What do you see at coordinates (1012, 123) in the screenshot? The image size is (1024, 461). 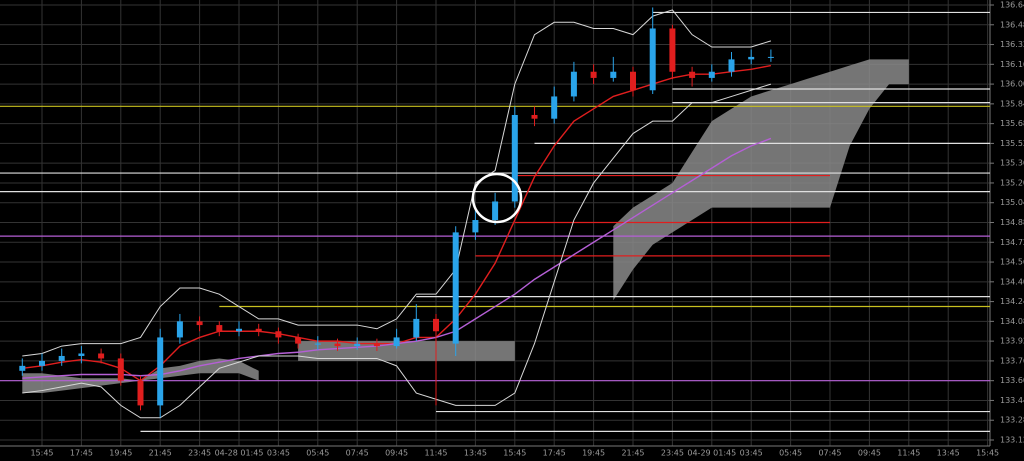 I see `y-tick-label: 135.68` at bounding box center [1012, 123].